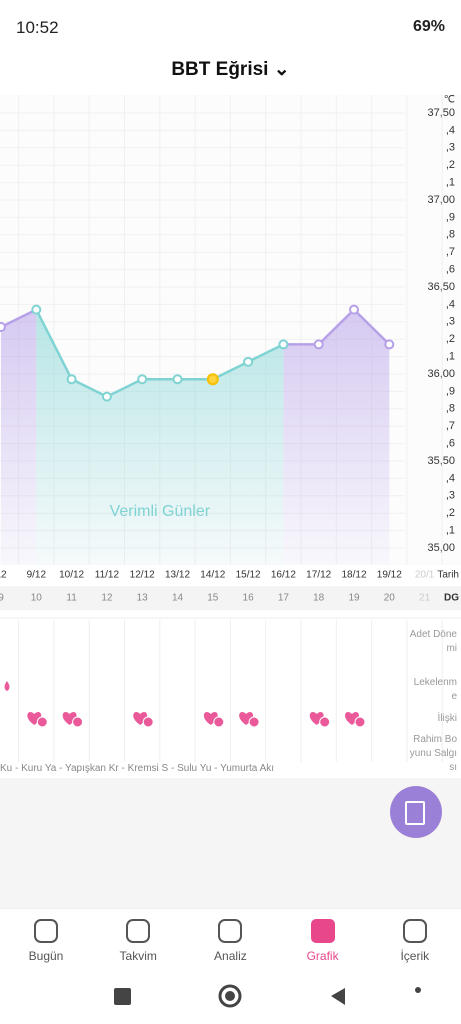 This screenshot has width=461, height=1024. Describe the element at coordinates (18, 318) in the screenshot. I see `pre-line` at that location.